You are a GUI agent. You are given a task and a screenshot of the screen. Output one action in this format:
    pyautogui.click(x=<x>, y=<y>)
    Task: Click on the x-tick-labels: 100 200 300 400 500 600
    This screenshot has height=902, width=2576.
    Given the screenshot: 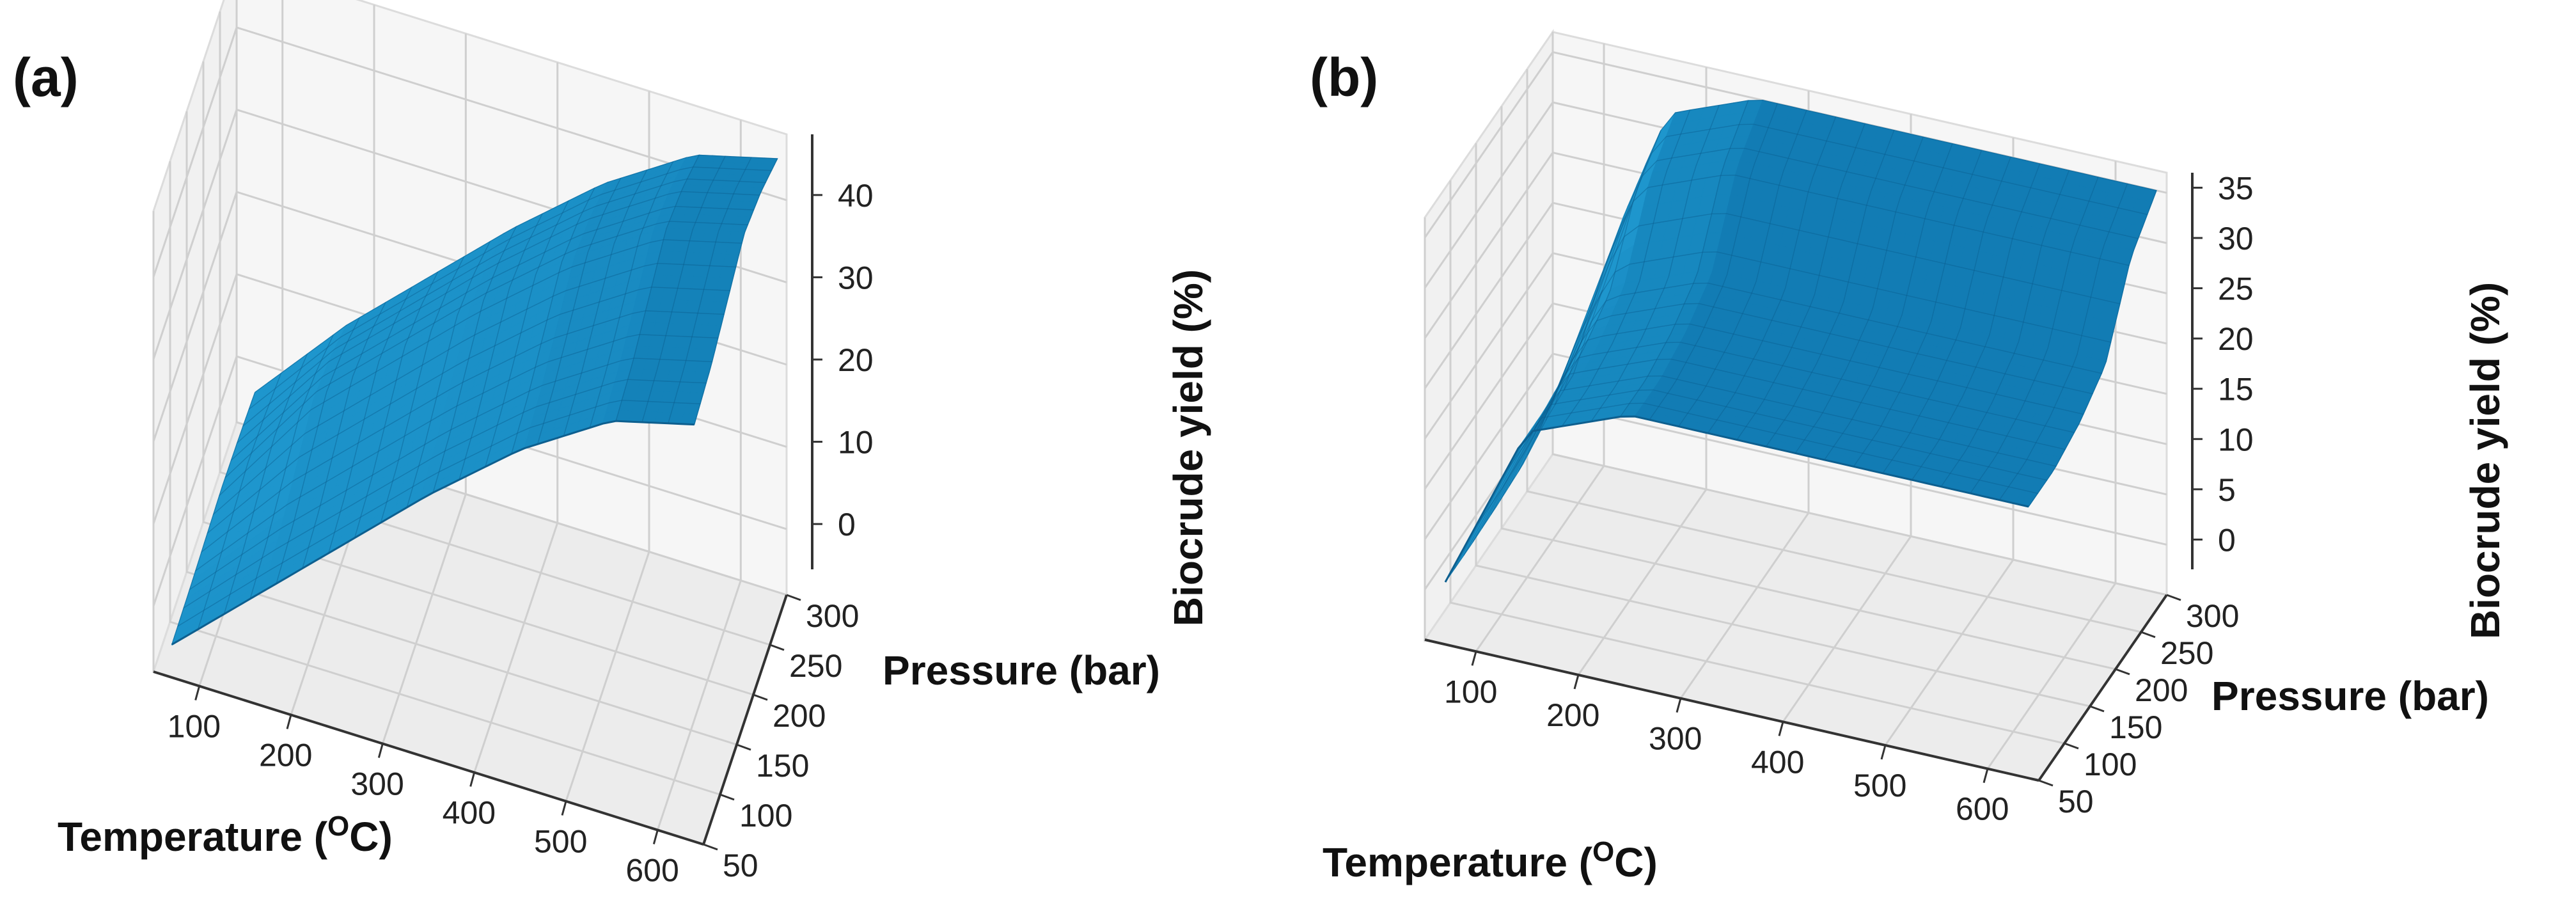 What is the action you would take?
    pyautogui.click(x=1726, y=739)
    